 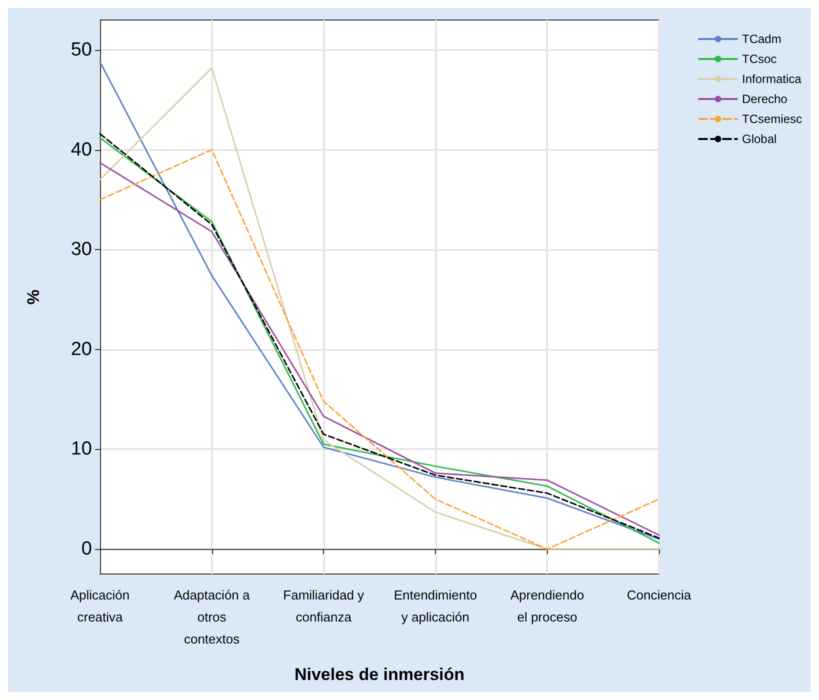 What do you see at coordinates (81, 349) in the screenshot?
I see `y-tick-label: 20` at bounding box center [81, 349].